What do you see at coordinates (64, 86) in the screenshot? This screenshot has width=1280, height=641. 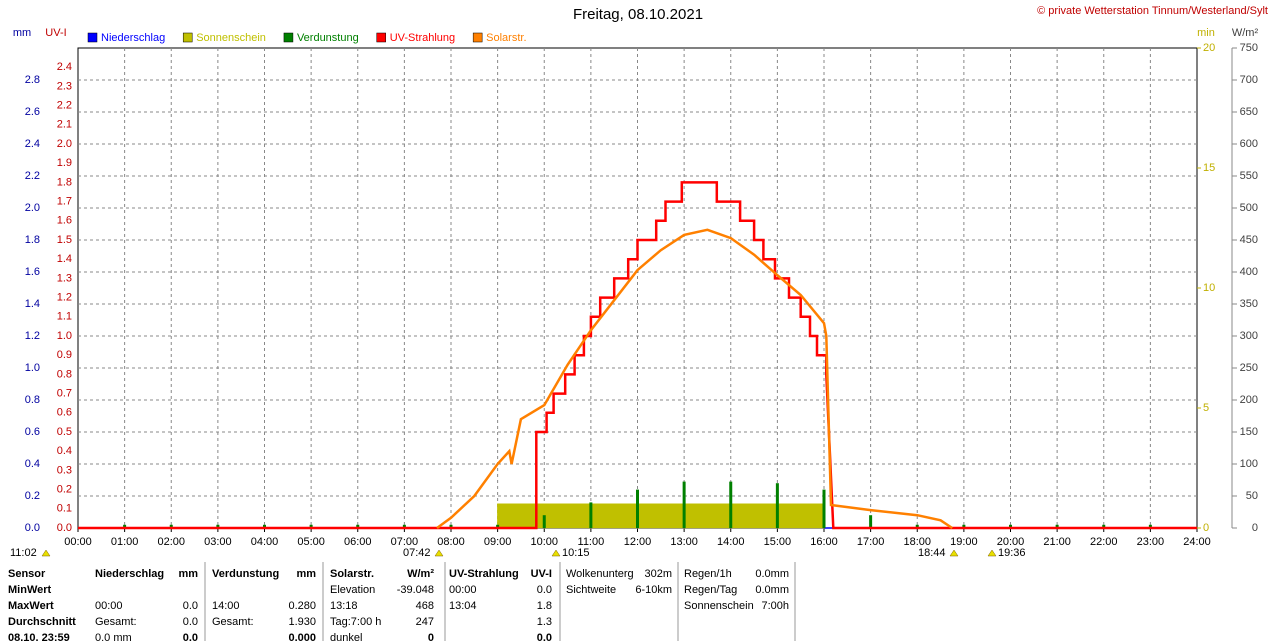 I see `y-tick-label: 2.3` at bounding box center [64, 86].